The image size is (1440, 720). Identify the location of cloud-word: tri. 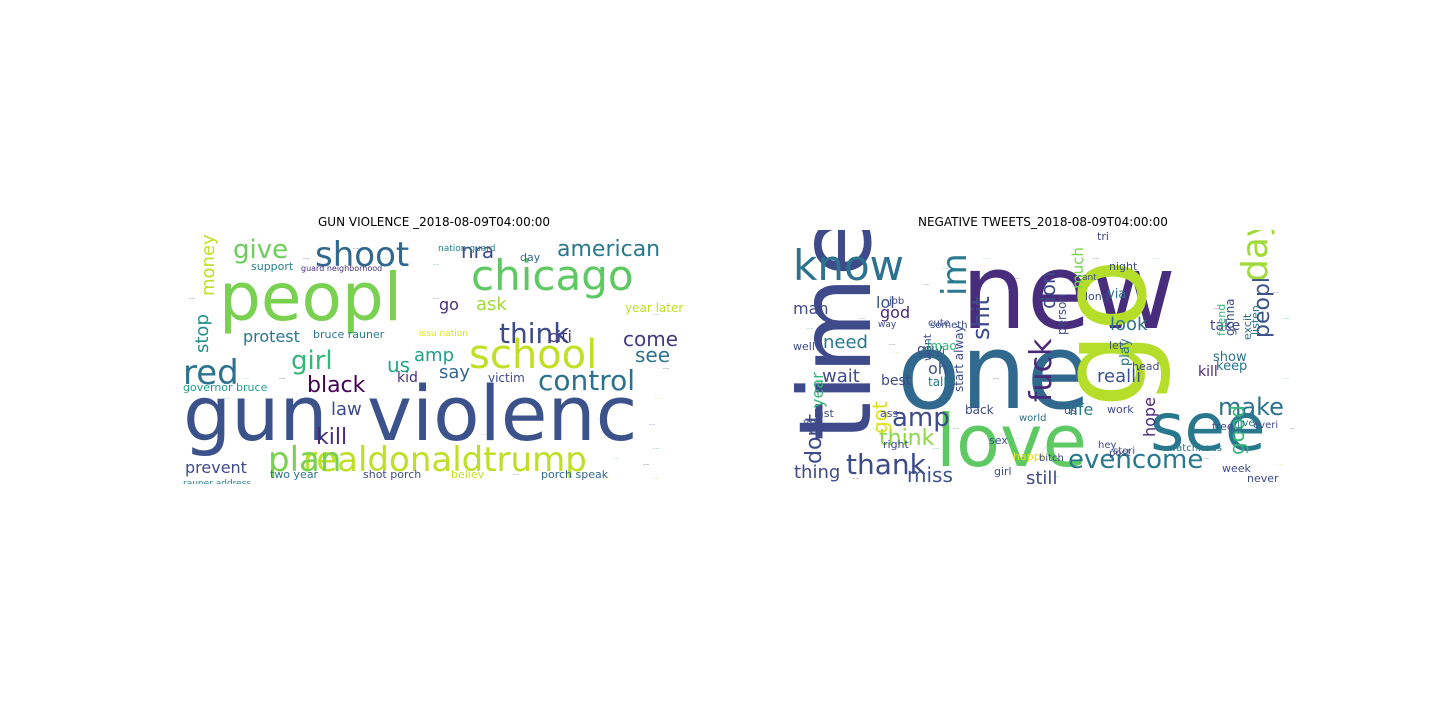
(1103, 236).